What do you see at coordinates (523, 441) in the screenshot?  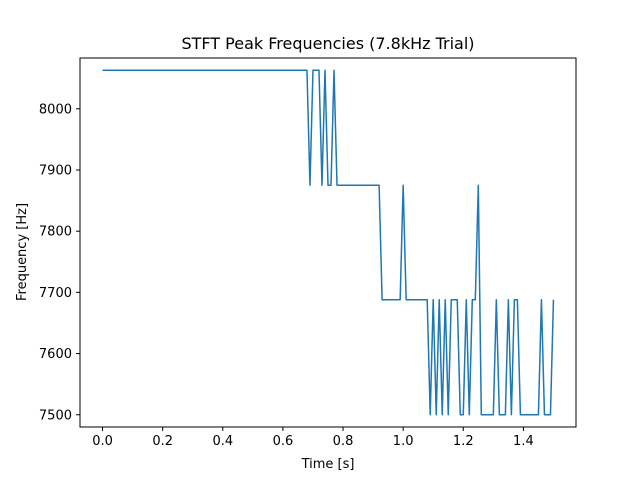 I see `x-tick-label: 1.4` at bounding box center [523, 441].